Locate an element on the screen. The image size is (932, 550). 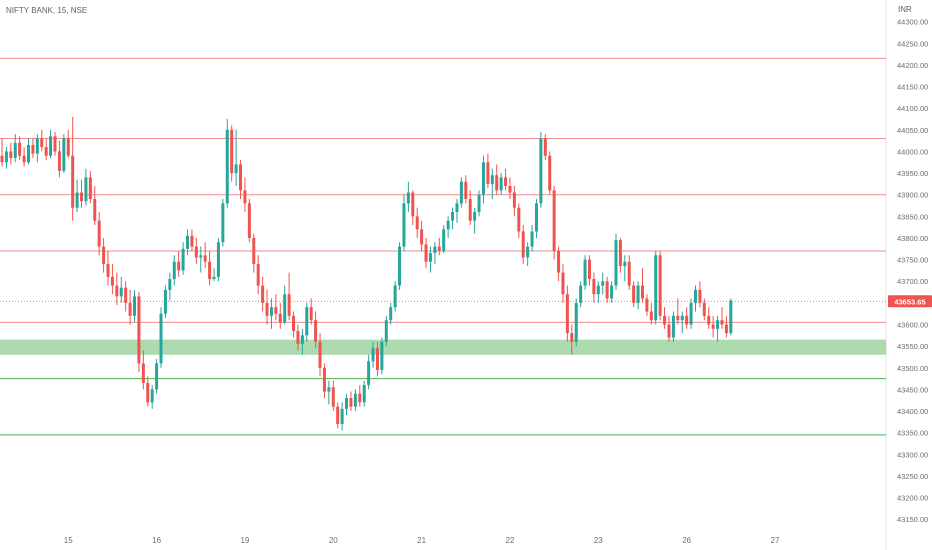
symbol-title: NIFTY BANK, 15, NSE is located at coordinates (47, 10).